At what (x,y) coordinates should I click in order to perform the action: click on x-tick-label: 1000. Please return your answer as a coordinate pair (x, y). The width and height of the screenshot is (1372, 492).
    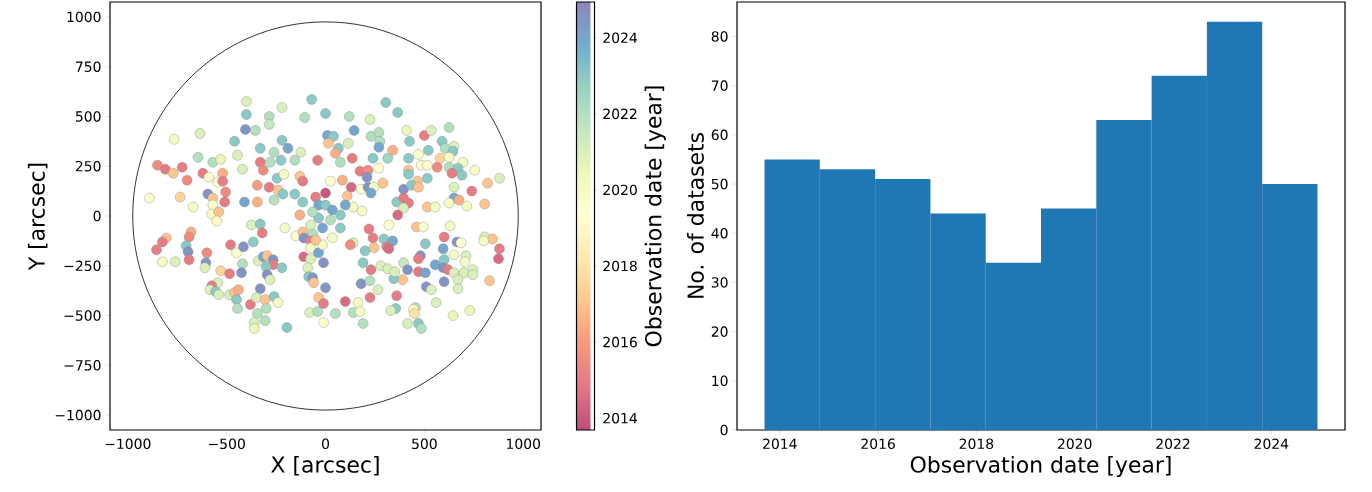
    Looking at the image, I should click on (524, 444).